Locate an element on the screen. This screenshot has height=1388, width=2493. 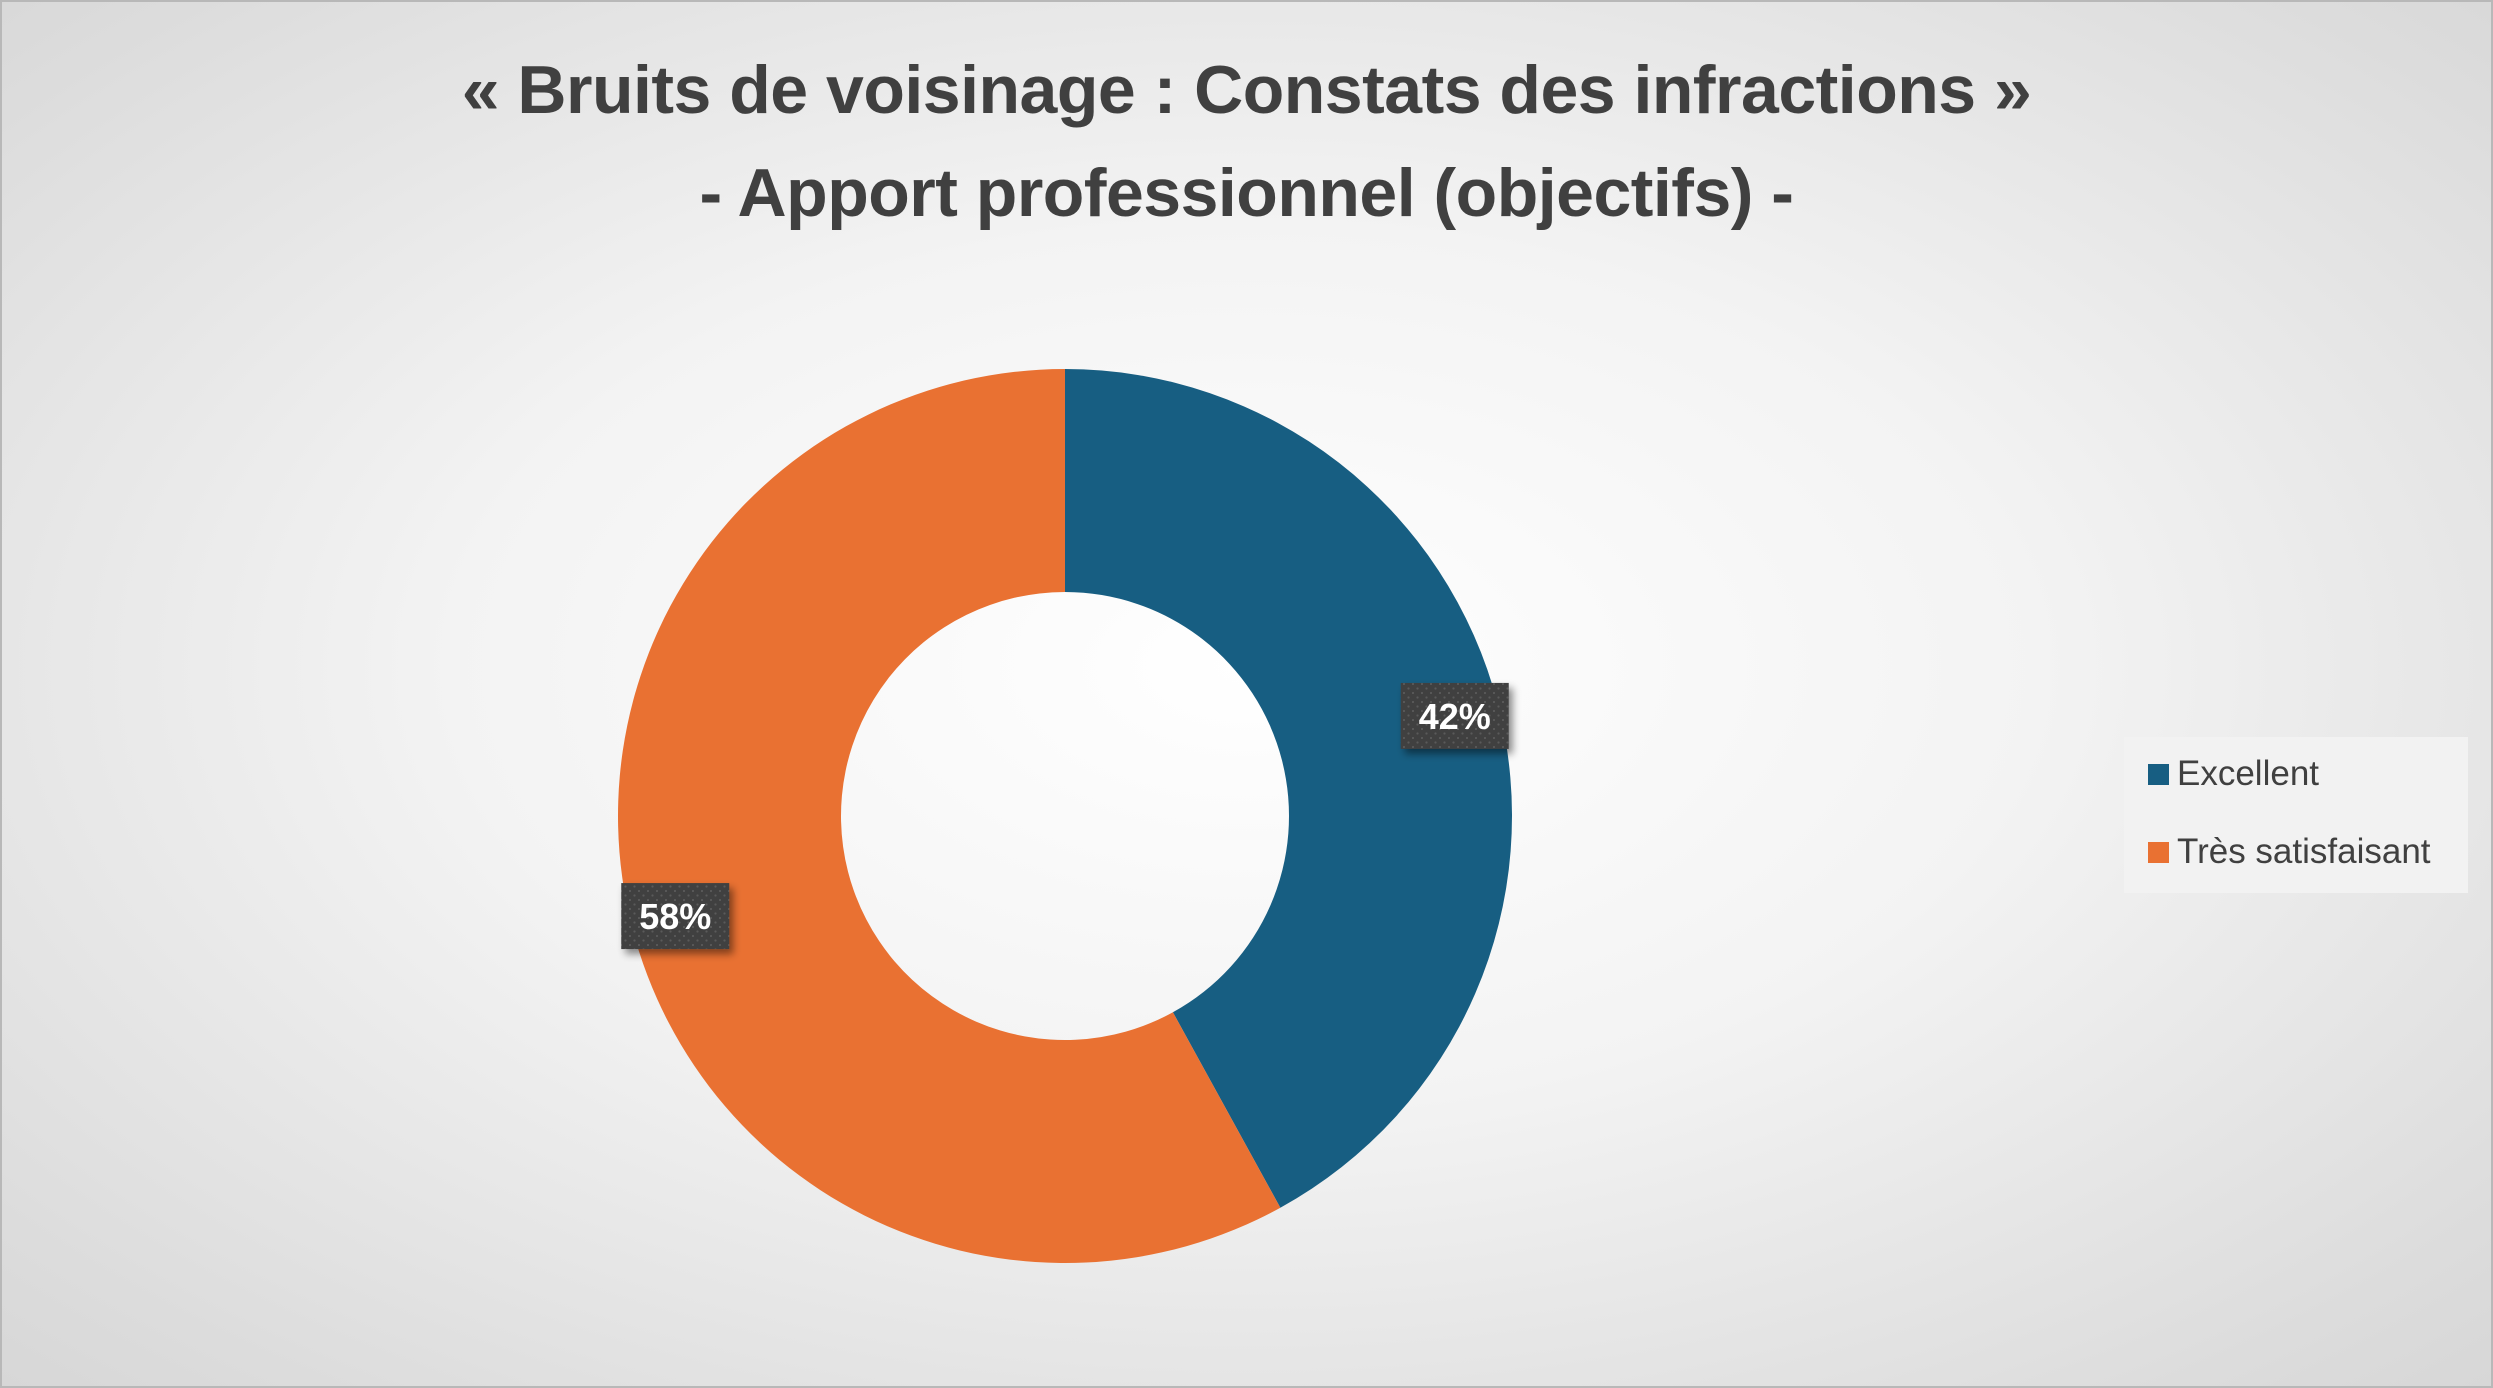
legend-item-excellent: Excellent is located at coordinates (2233, 774).